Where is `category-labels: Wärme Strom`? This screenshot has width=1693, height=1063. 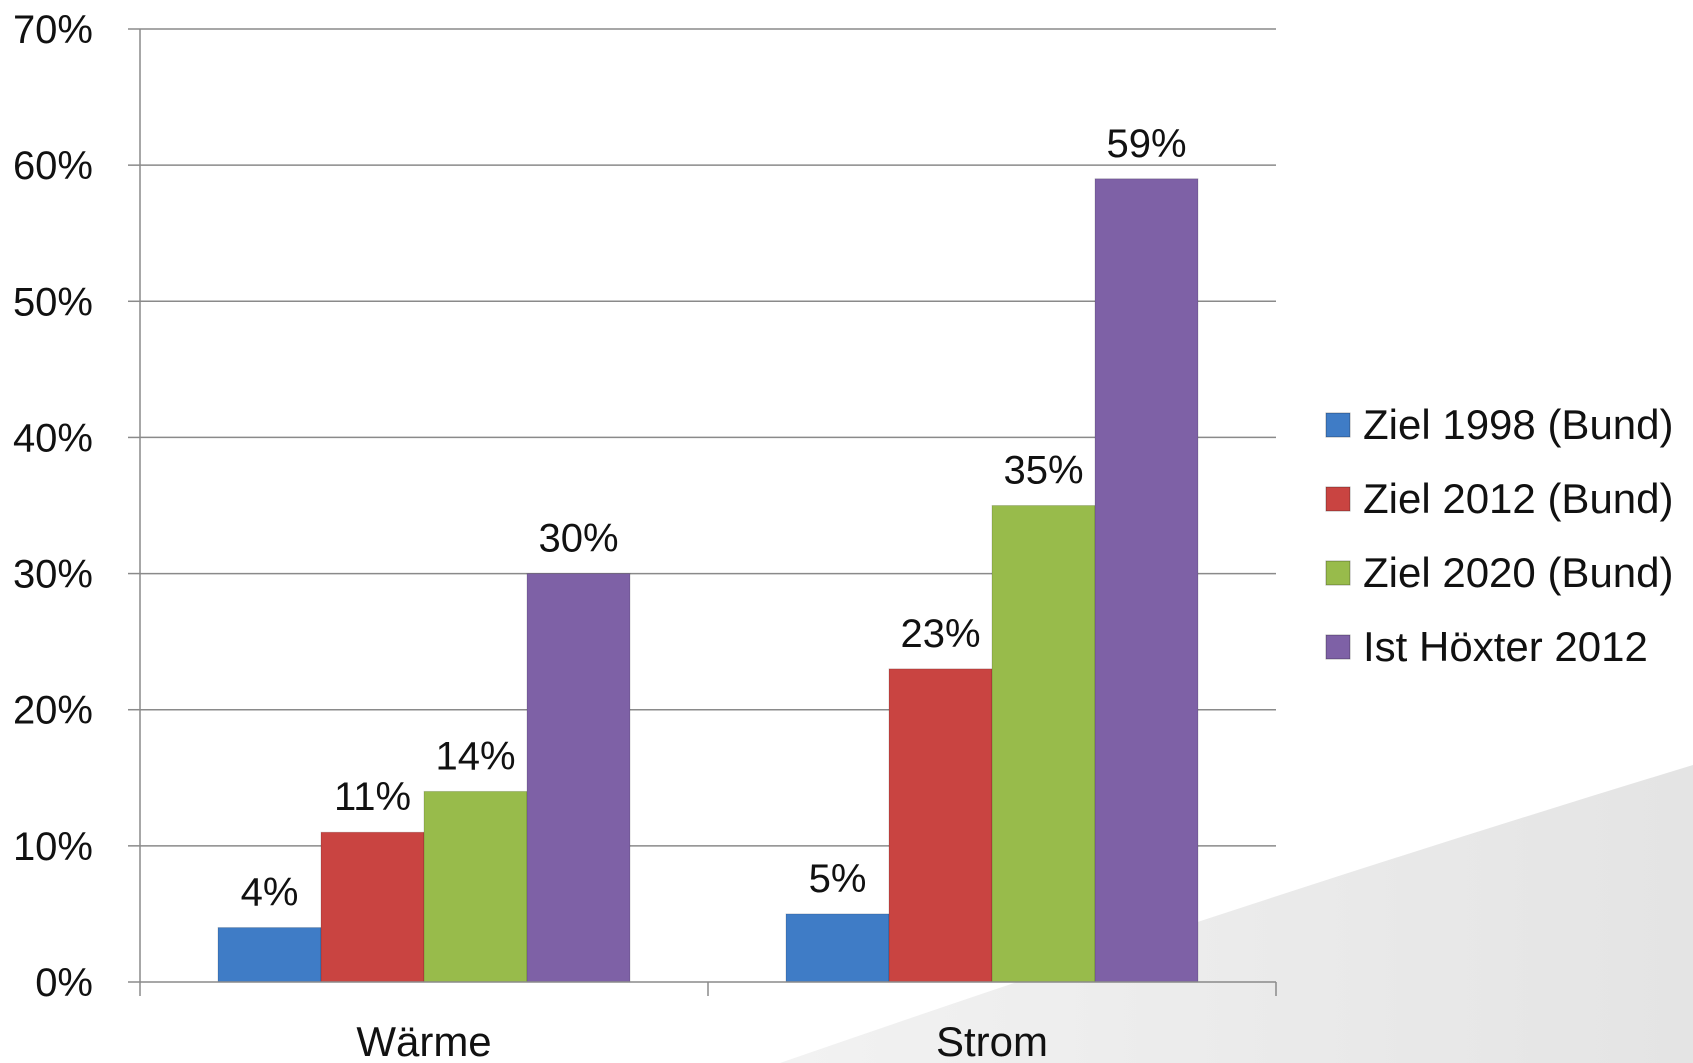 category-labels: Wärme Strom is located at coordinates (702, 1040).